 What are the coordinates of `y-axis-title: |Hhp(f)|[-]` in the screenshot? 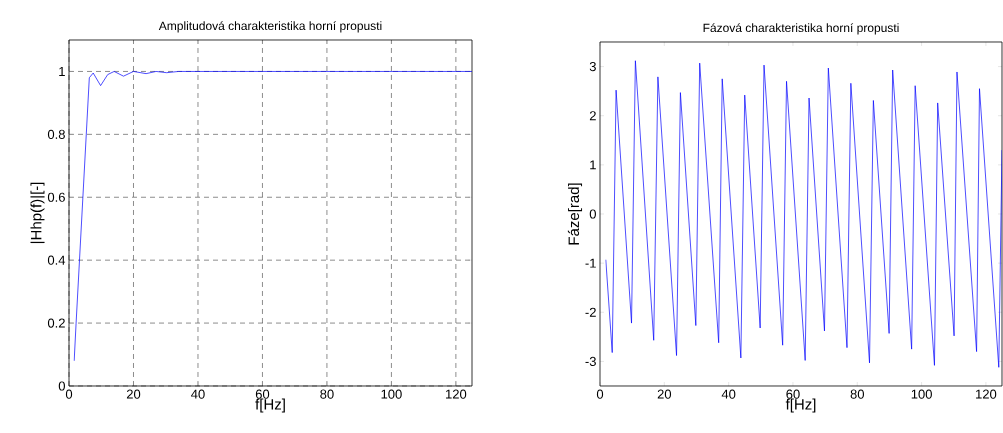 It's located at (37, 213).